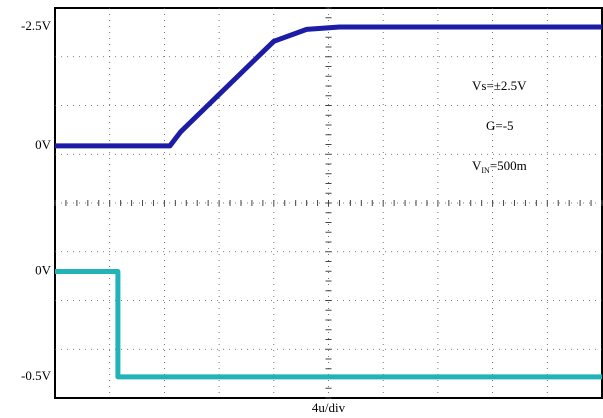  Describe the element at coordinates (499, 85) in the screenshot. I see `annotation: Vs=±2.5V` at that location.